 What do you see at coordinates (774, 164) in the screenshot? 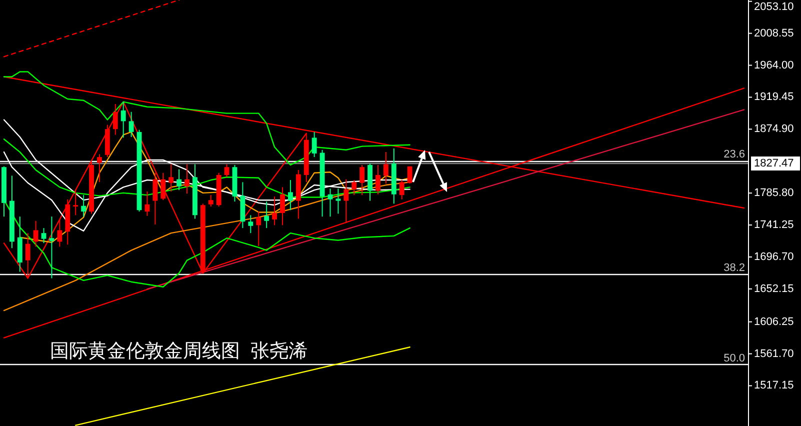
I see `ref-line-label: 1827.47` at bounding box center [774, 164].